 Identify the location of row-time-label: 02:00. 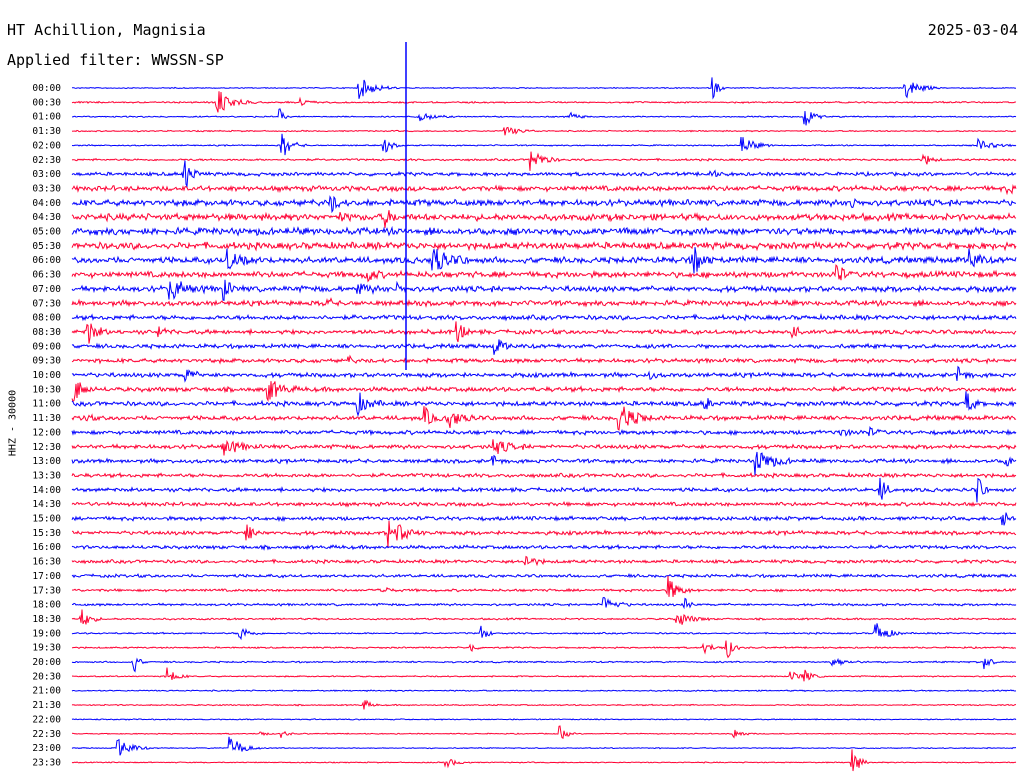
(46, 145).